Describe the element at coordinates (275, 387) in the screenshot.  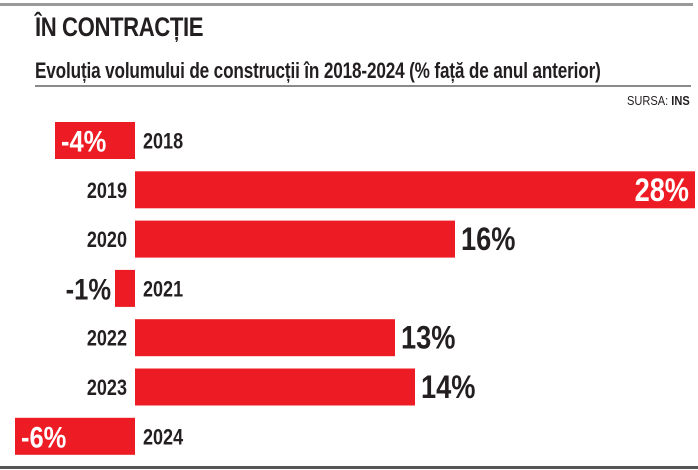
I see `bar-2023` at that location.